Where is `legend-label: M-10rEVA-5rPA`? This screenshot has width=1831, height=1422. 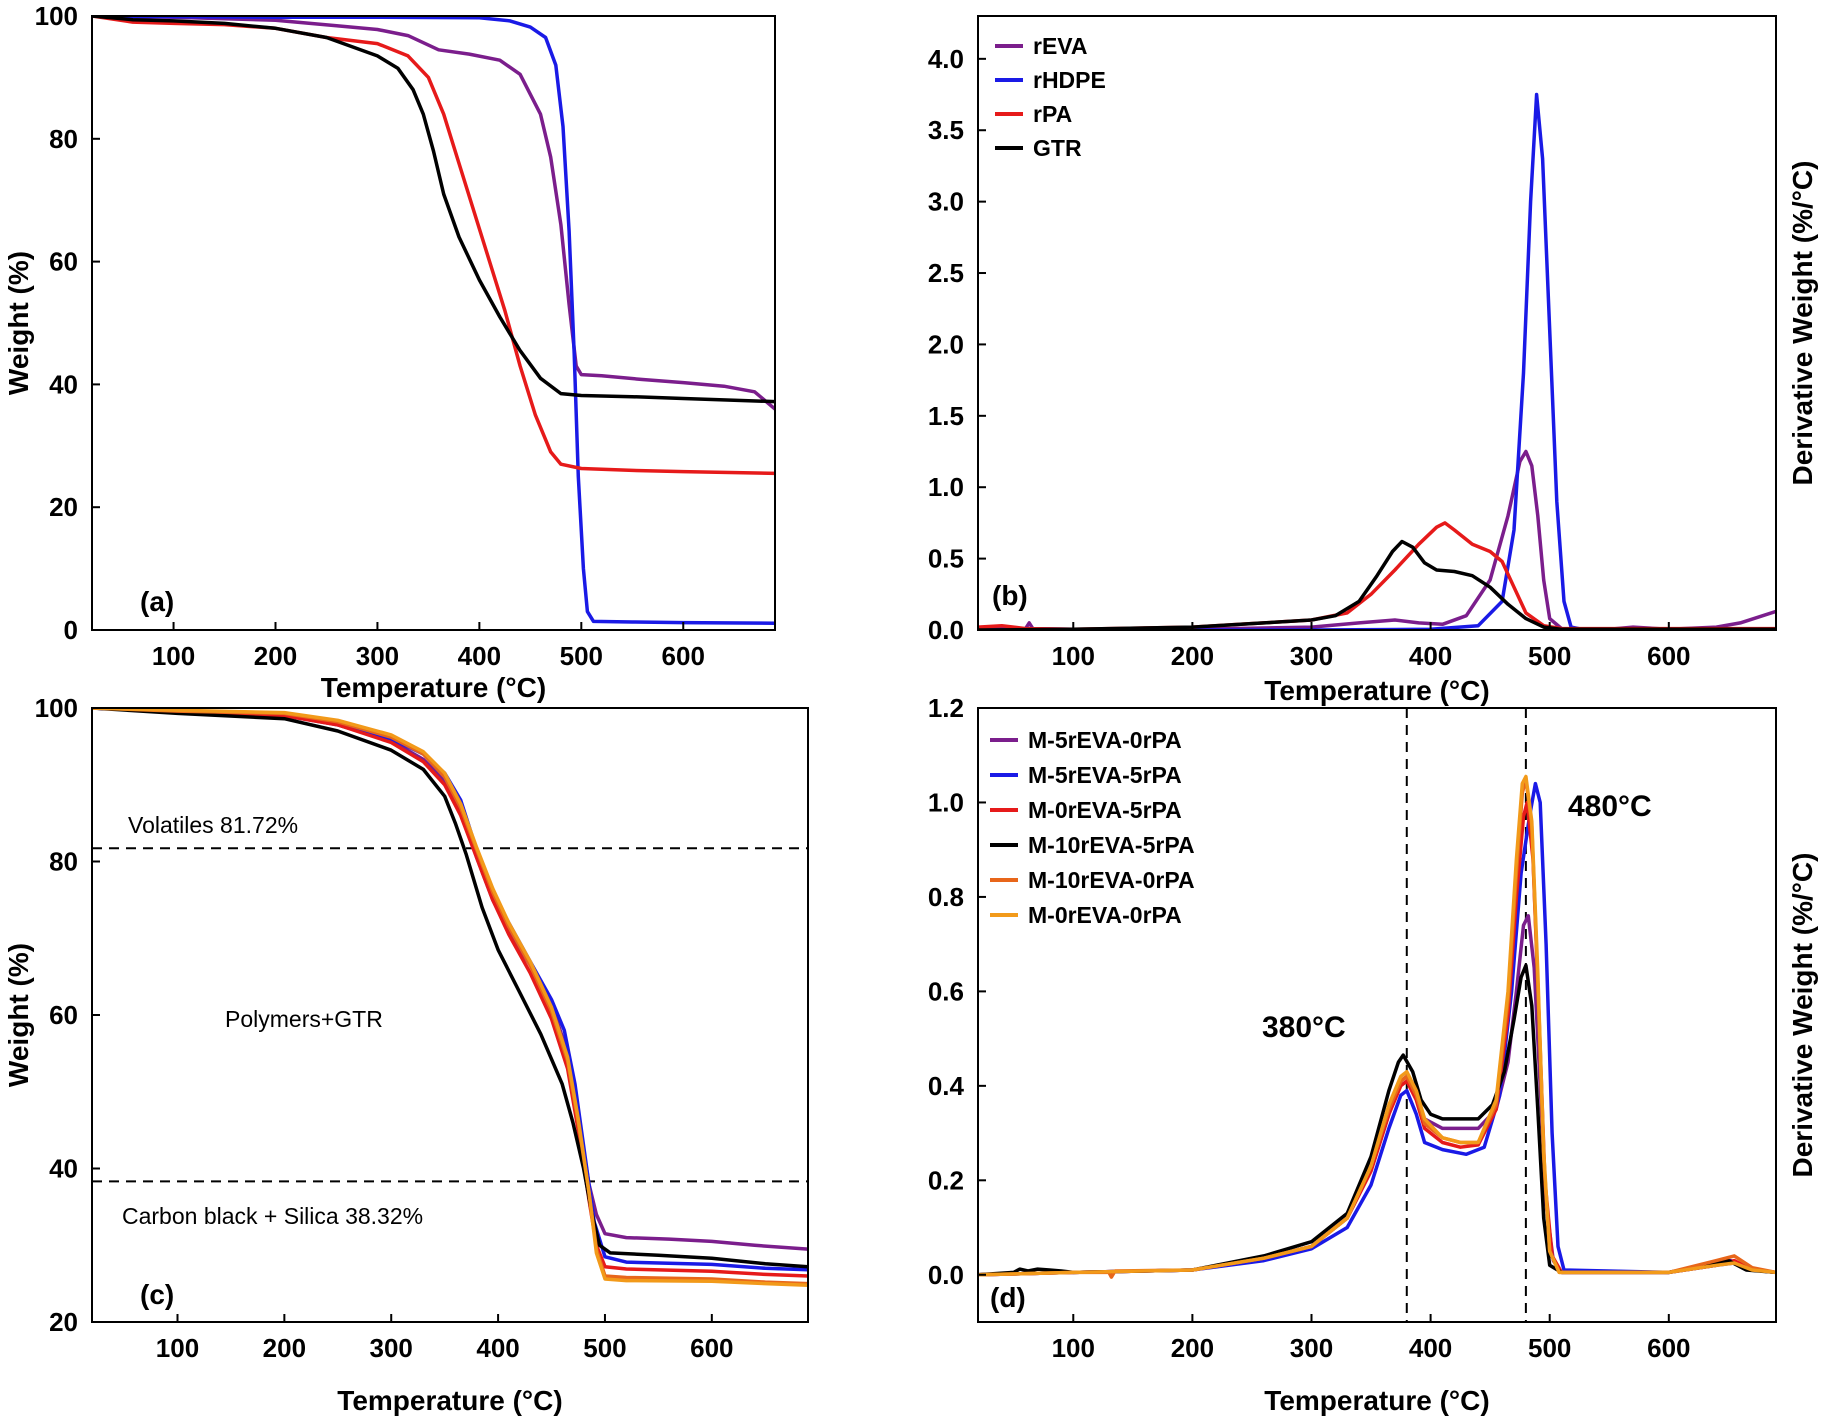 legend-label: M-10rEVA-5rPA is located at coordinates (1111, 845).